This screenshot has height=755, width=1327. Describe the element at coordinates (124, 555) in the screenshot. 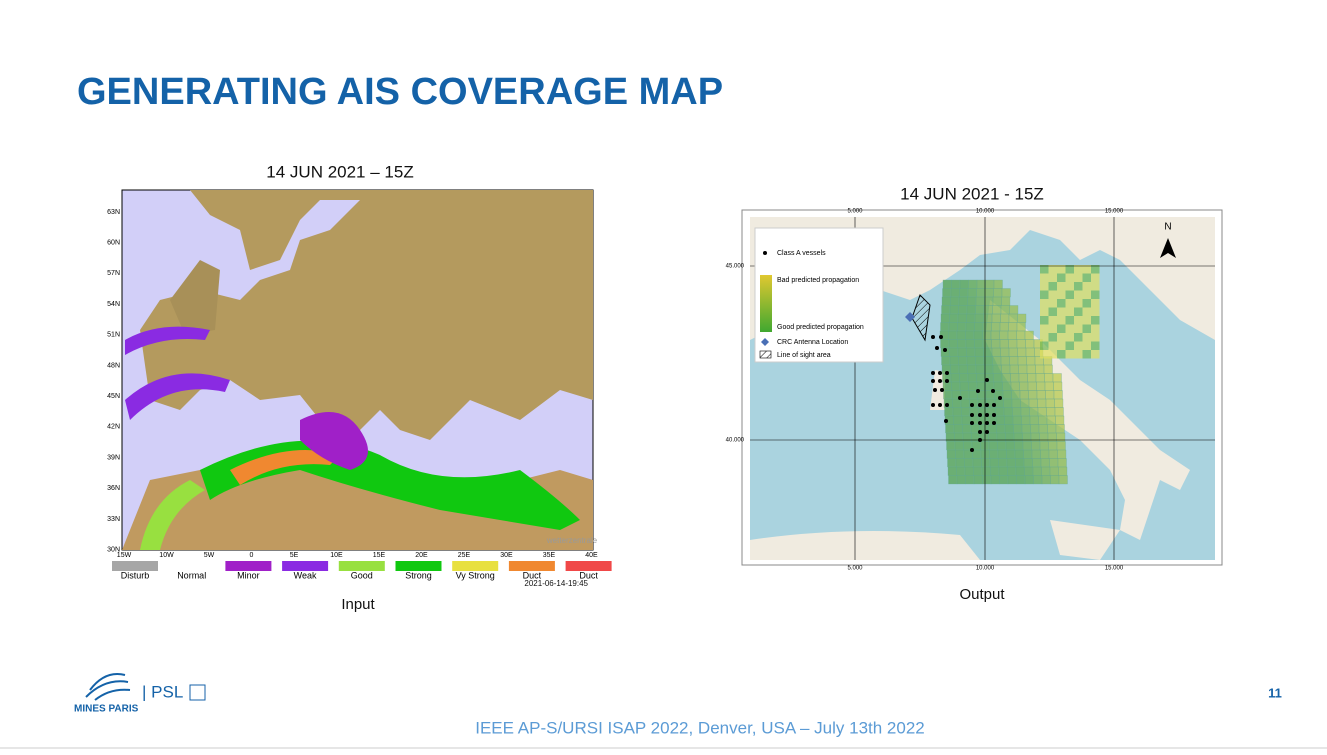

I see `lon-label: 15W` at that location.